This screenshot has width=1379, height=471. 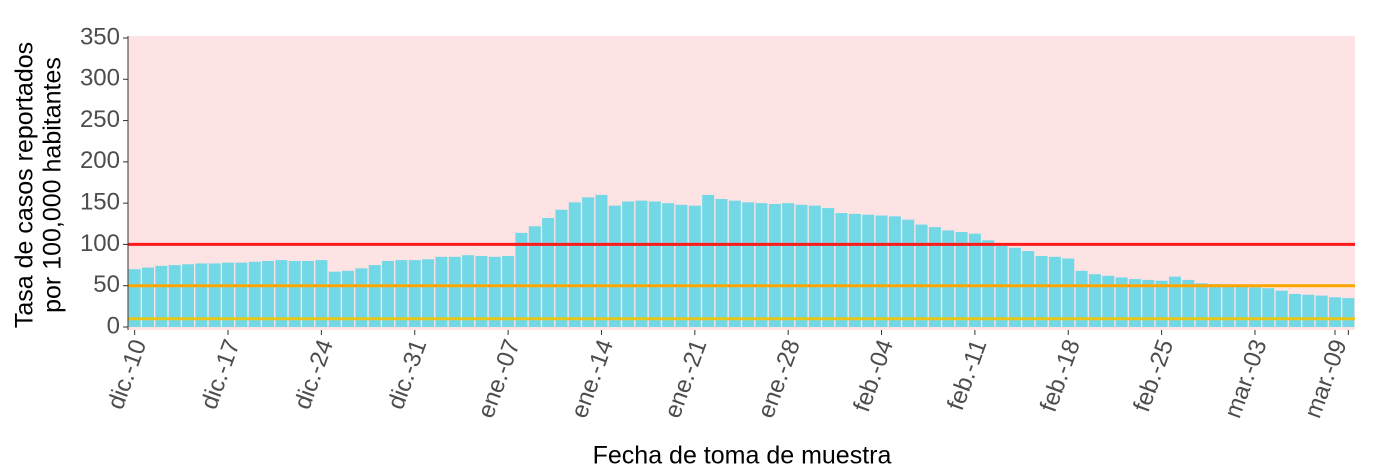 What do you see at coordinates (1325, 379) in the screenshot?
I see `x-tick-label: mar.-09` at bounding box center [1325, 379].